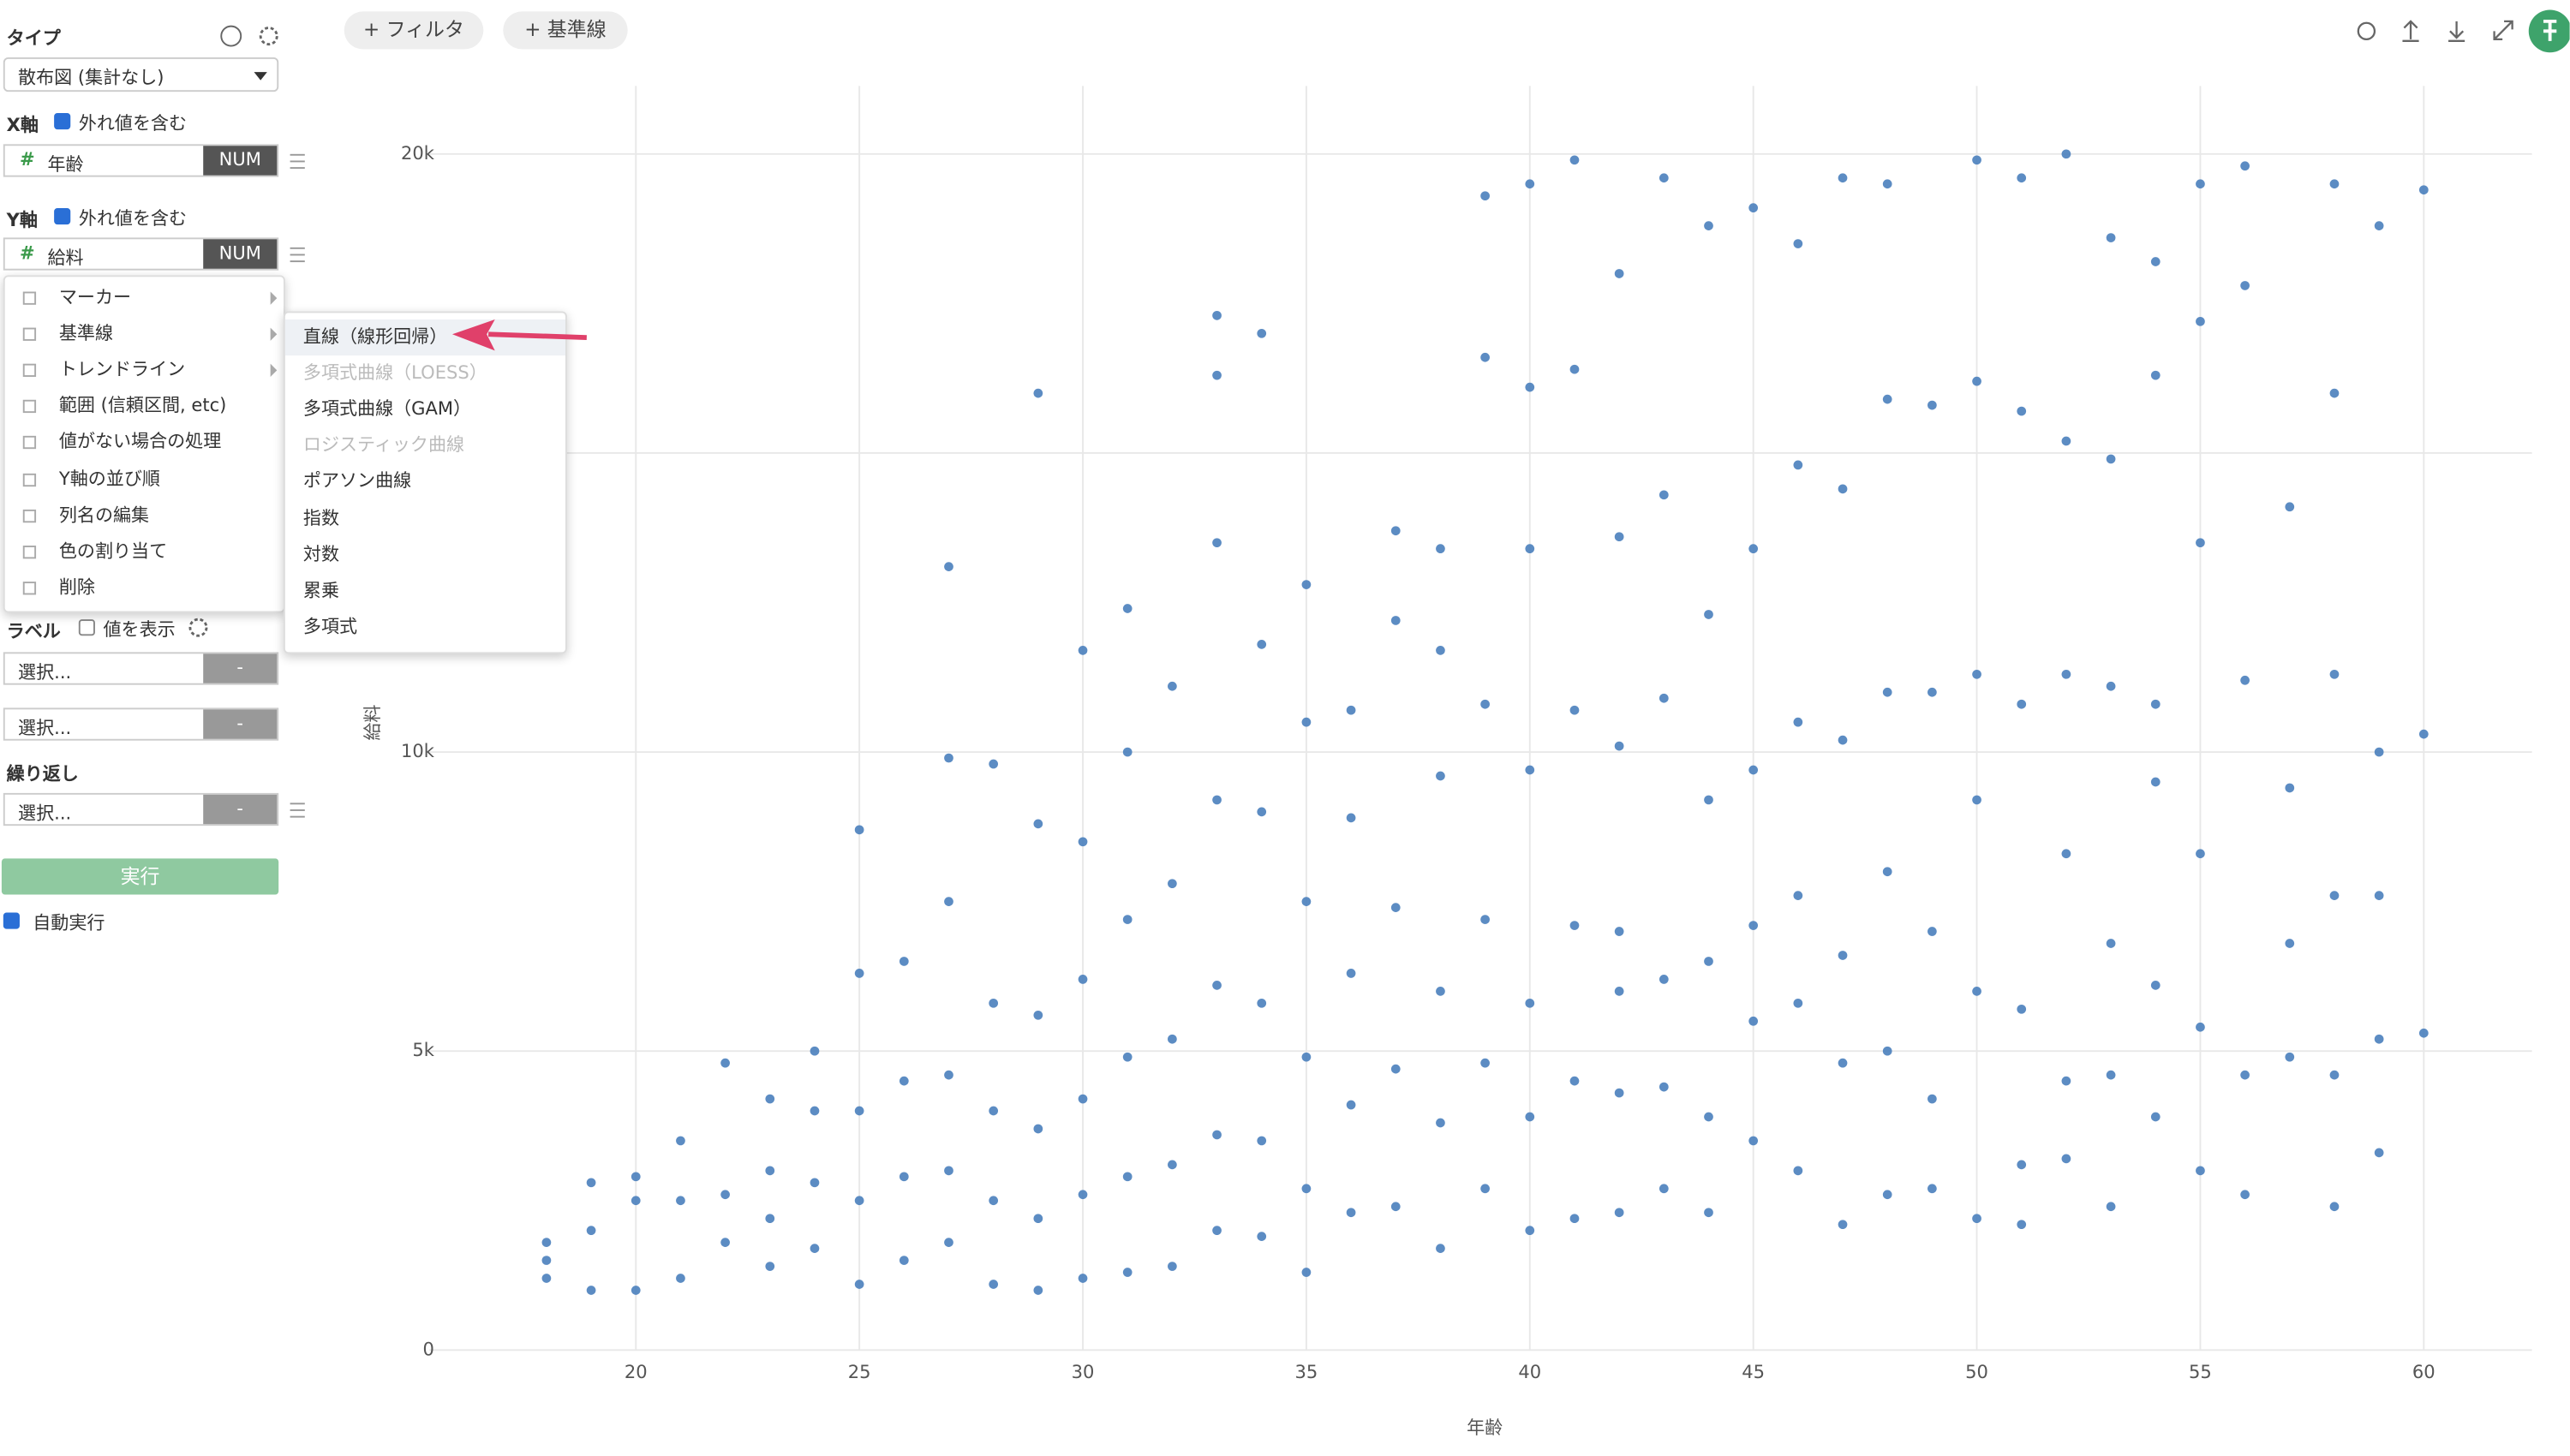  I want to click on settings-icon, so click(269, 36).